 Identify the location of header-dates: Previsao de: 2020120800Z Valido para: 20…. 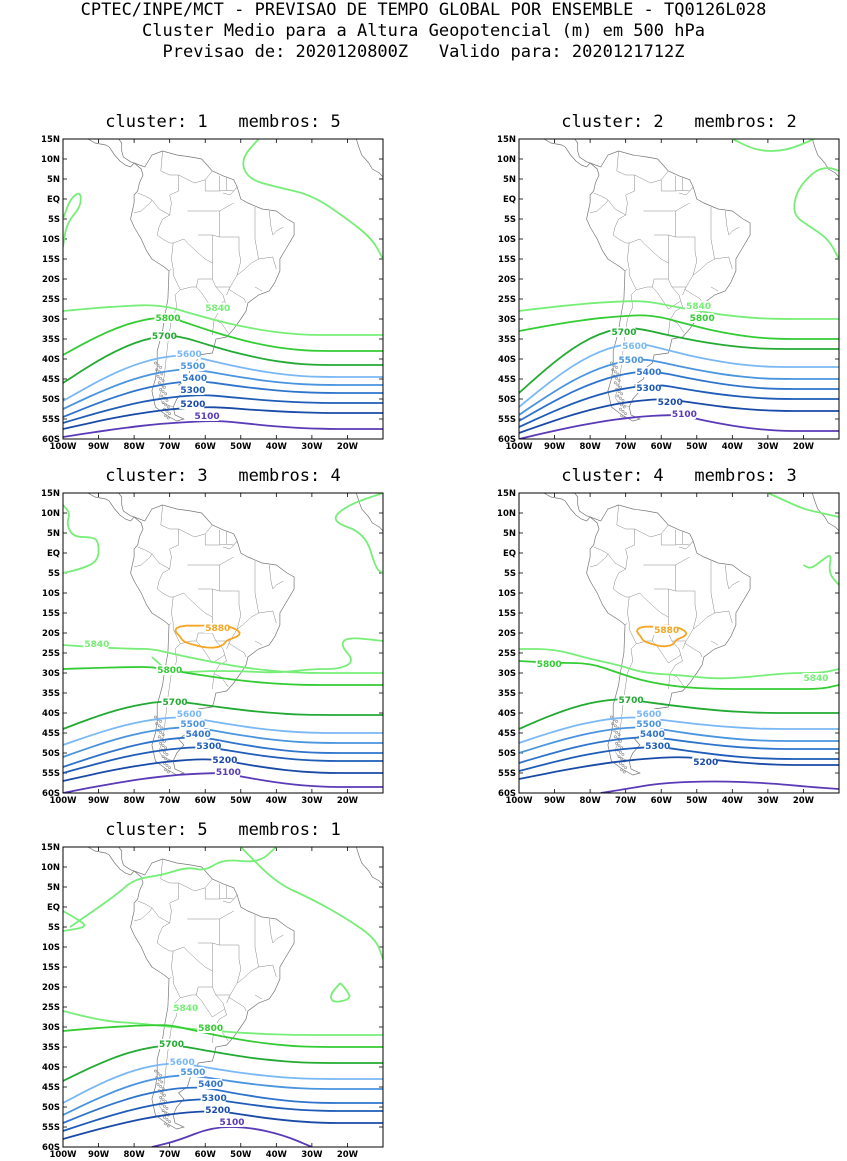
(423, 52).